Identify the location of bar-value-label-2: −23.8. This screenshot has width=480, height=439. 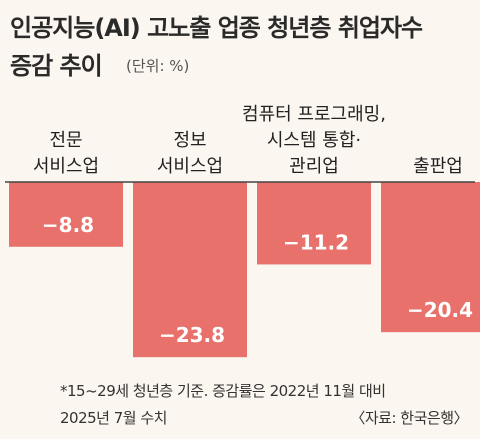
(192, 335).